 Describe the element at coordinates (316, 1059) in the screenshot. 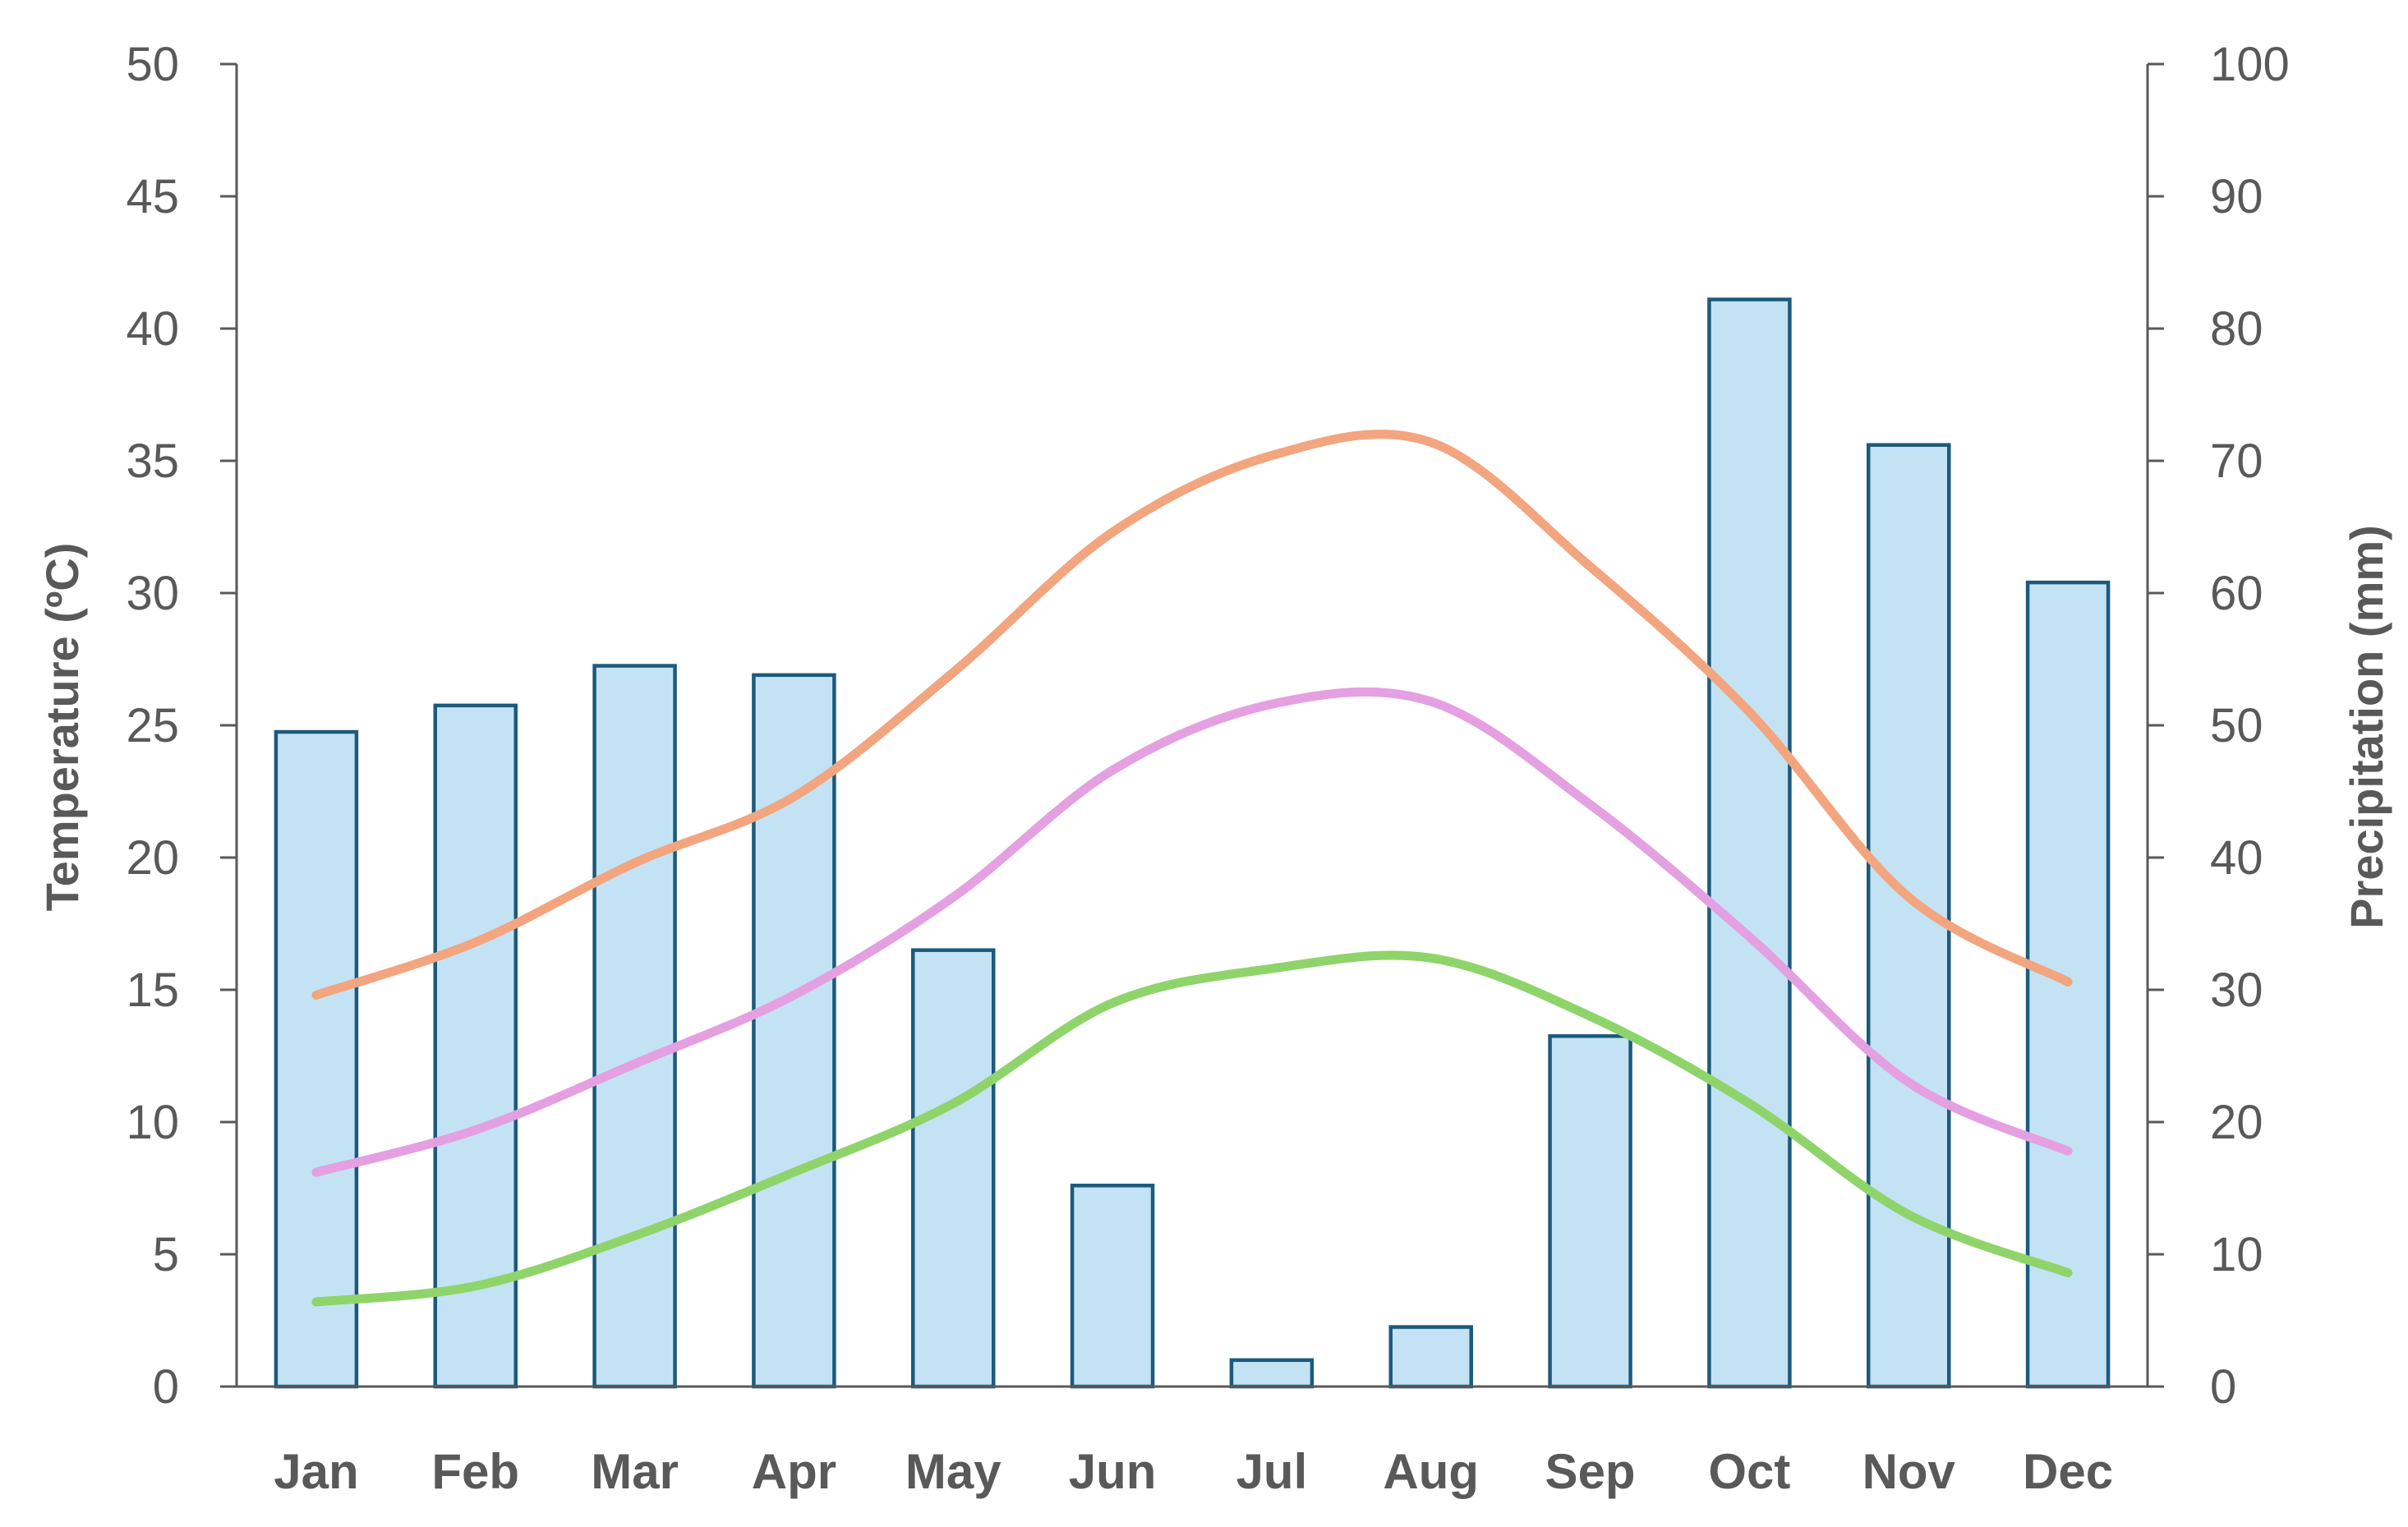

I see `precipitation-bar-jan` at that location.